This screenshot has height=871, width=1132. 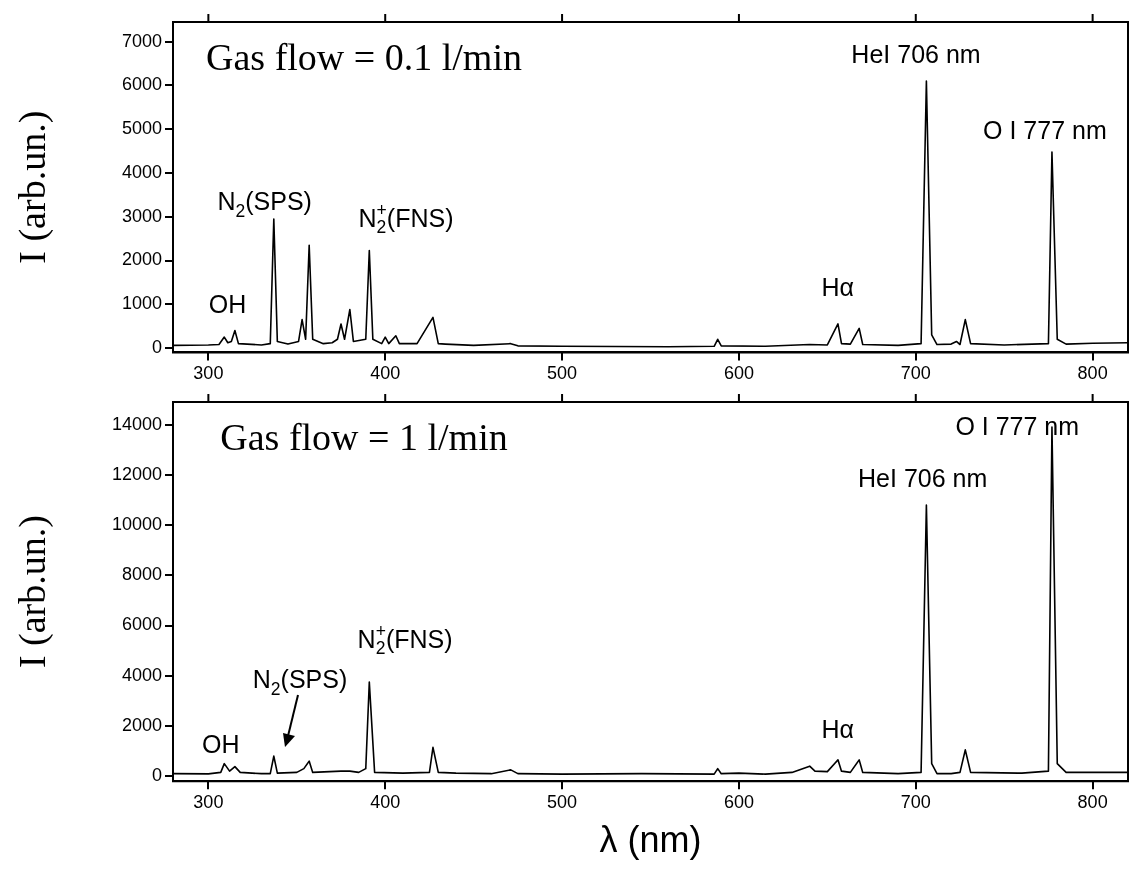 What do you see at coordinates (364, 437) in the screenshot?
I see `chart-title: Gas flow = 1 l/min` at bounding box center [364, 437].